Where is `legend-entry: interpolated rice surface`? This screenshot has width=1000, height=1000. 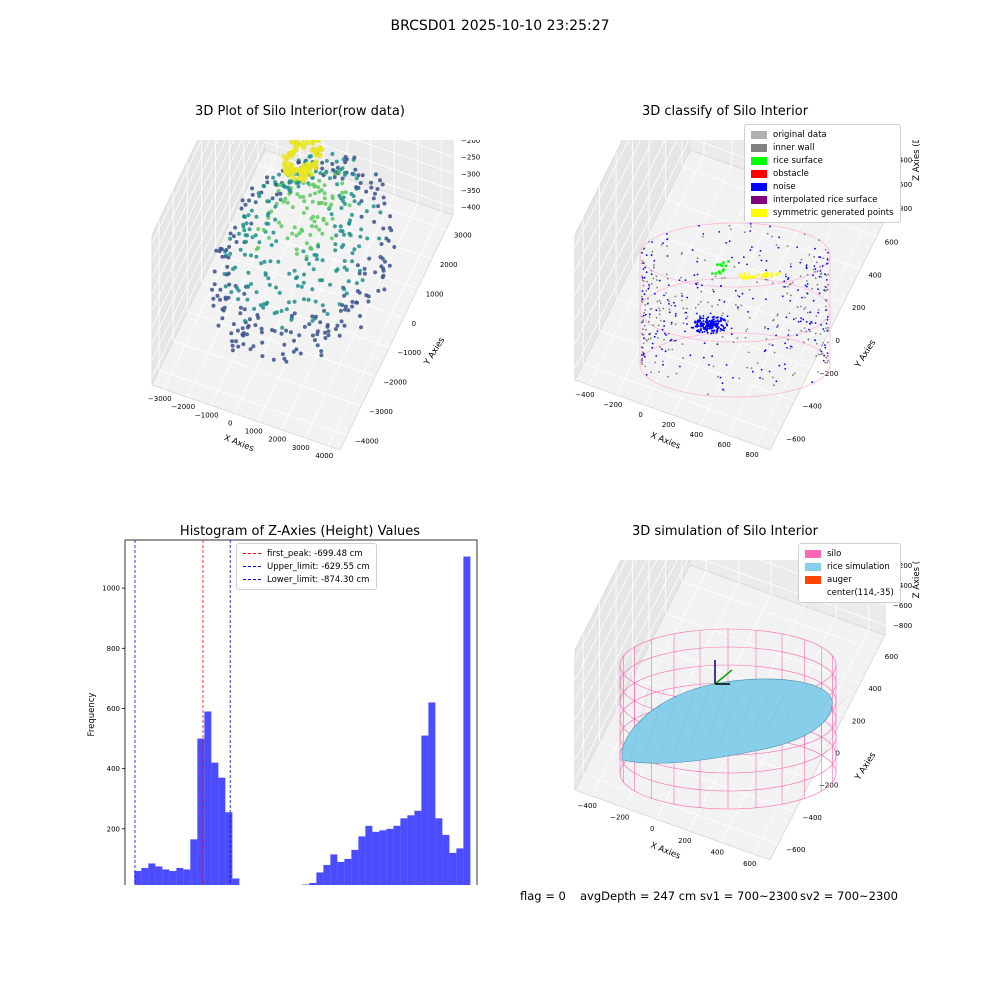
legend-entry: interpolated rice surface is located at coordinates (822, 199).